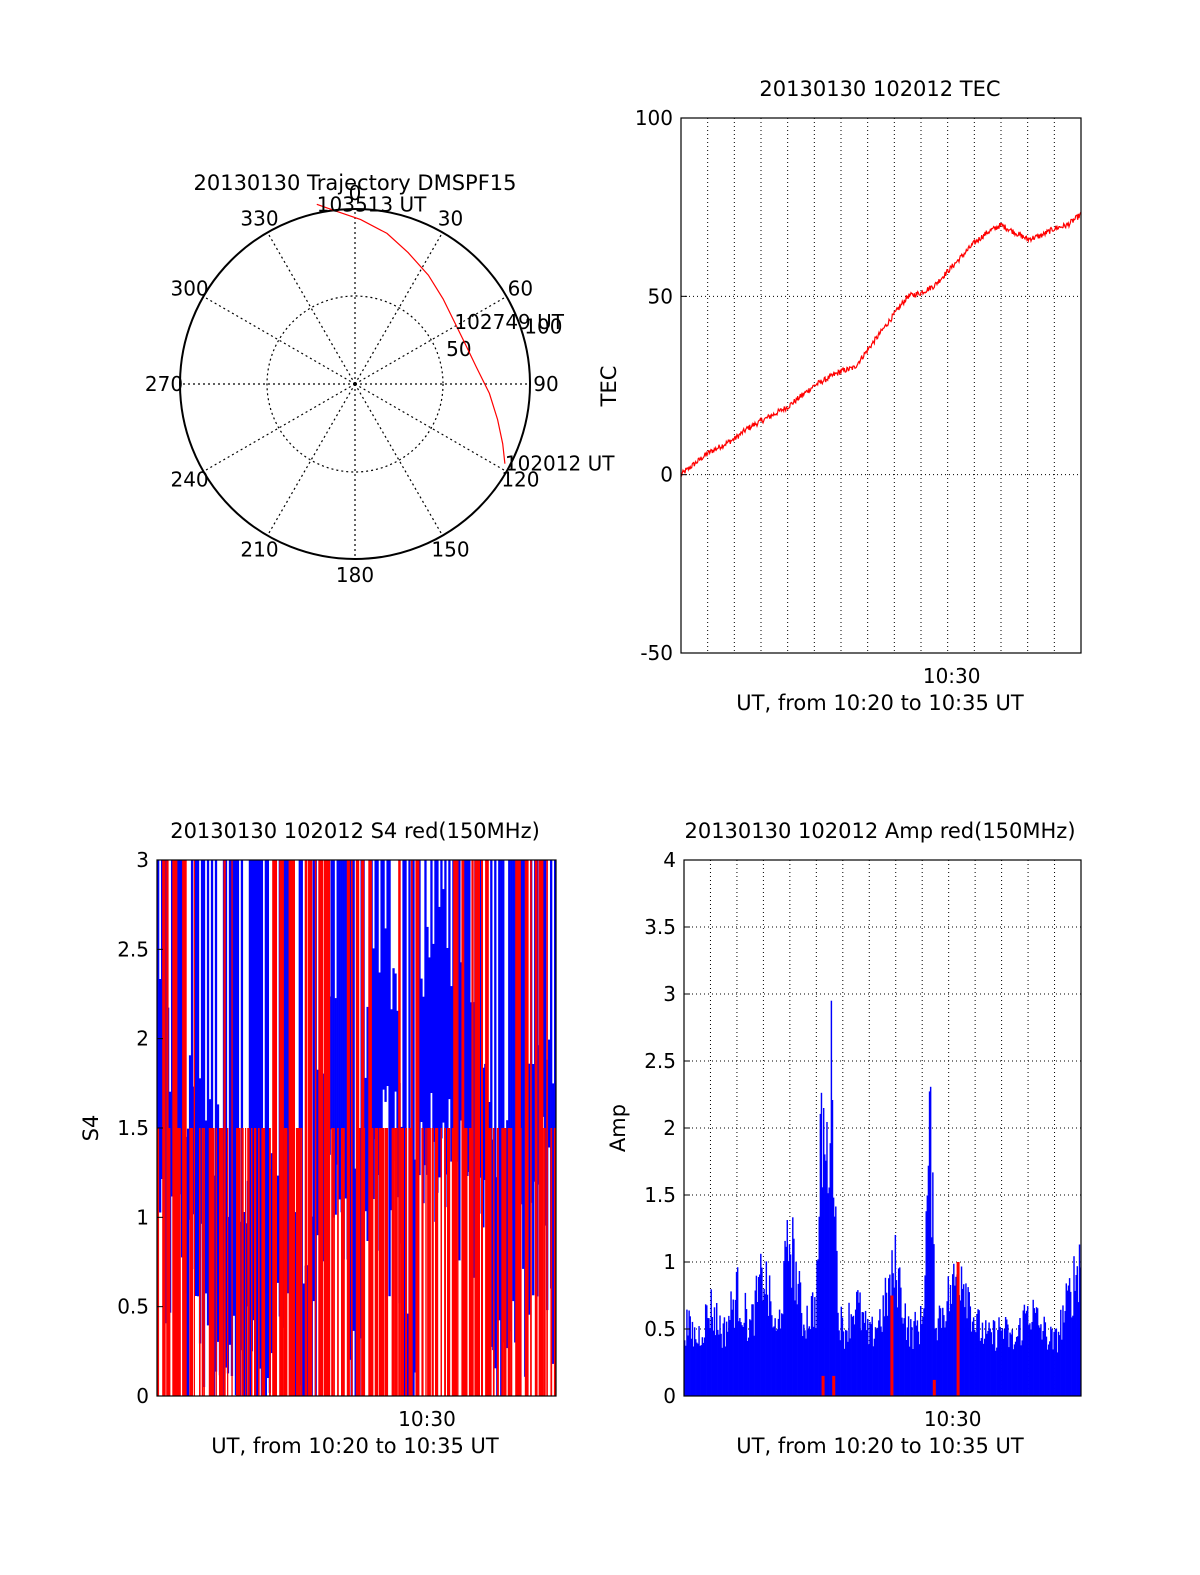  What do you see at coordinates (661, 385) in the screenshot?
I see `tec-y-tick-labels: -50 0 50 100` at bounding box center [661, 385].